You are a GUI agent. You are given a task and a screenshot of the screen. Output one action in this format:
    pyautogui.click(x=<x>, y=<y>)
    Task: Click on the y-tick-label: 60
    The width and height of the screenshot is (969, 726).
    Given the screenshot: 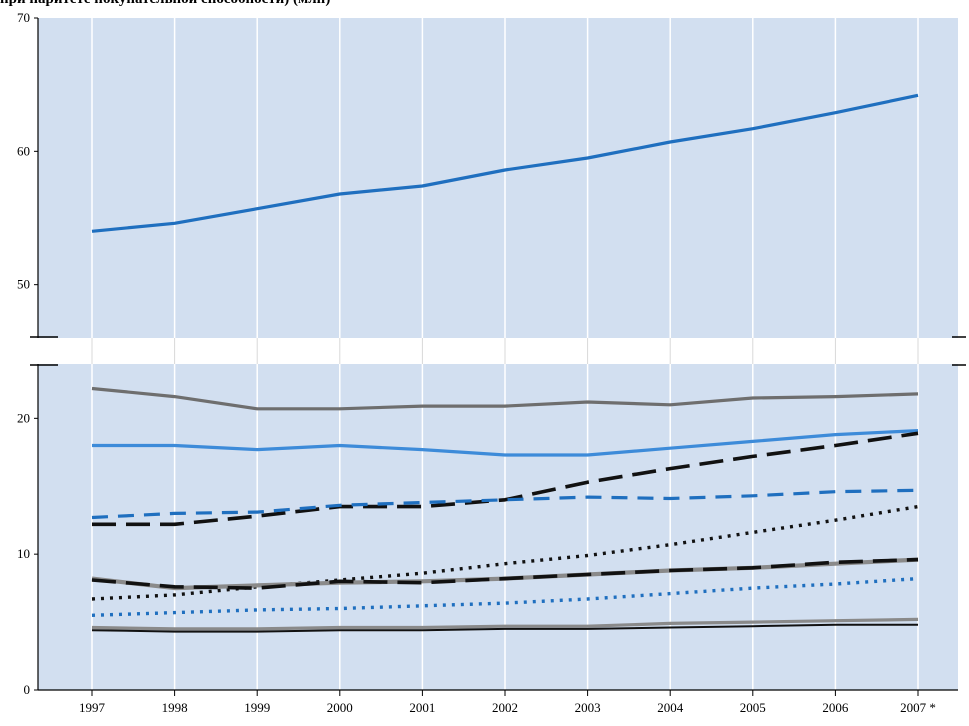 What is the action you would take?
    pyautogui.click(x=23, y=150)
    